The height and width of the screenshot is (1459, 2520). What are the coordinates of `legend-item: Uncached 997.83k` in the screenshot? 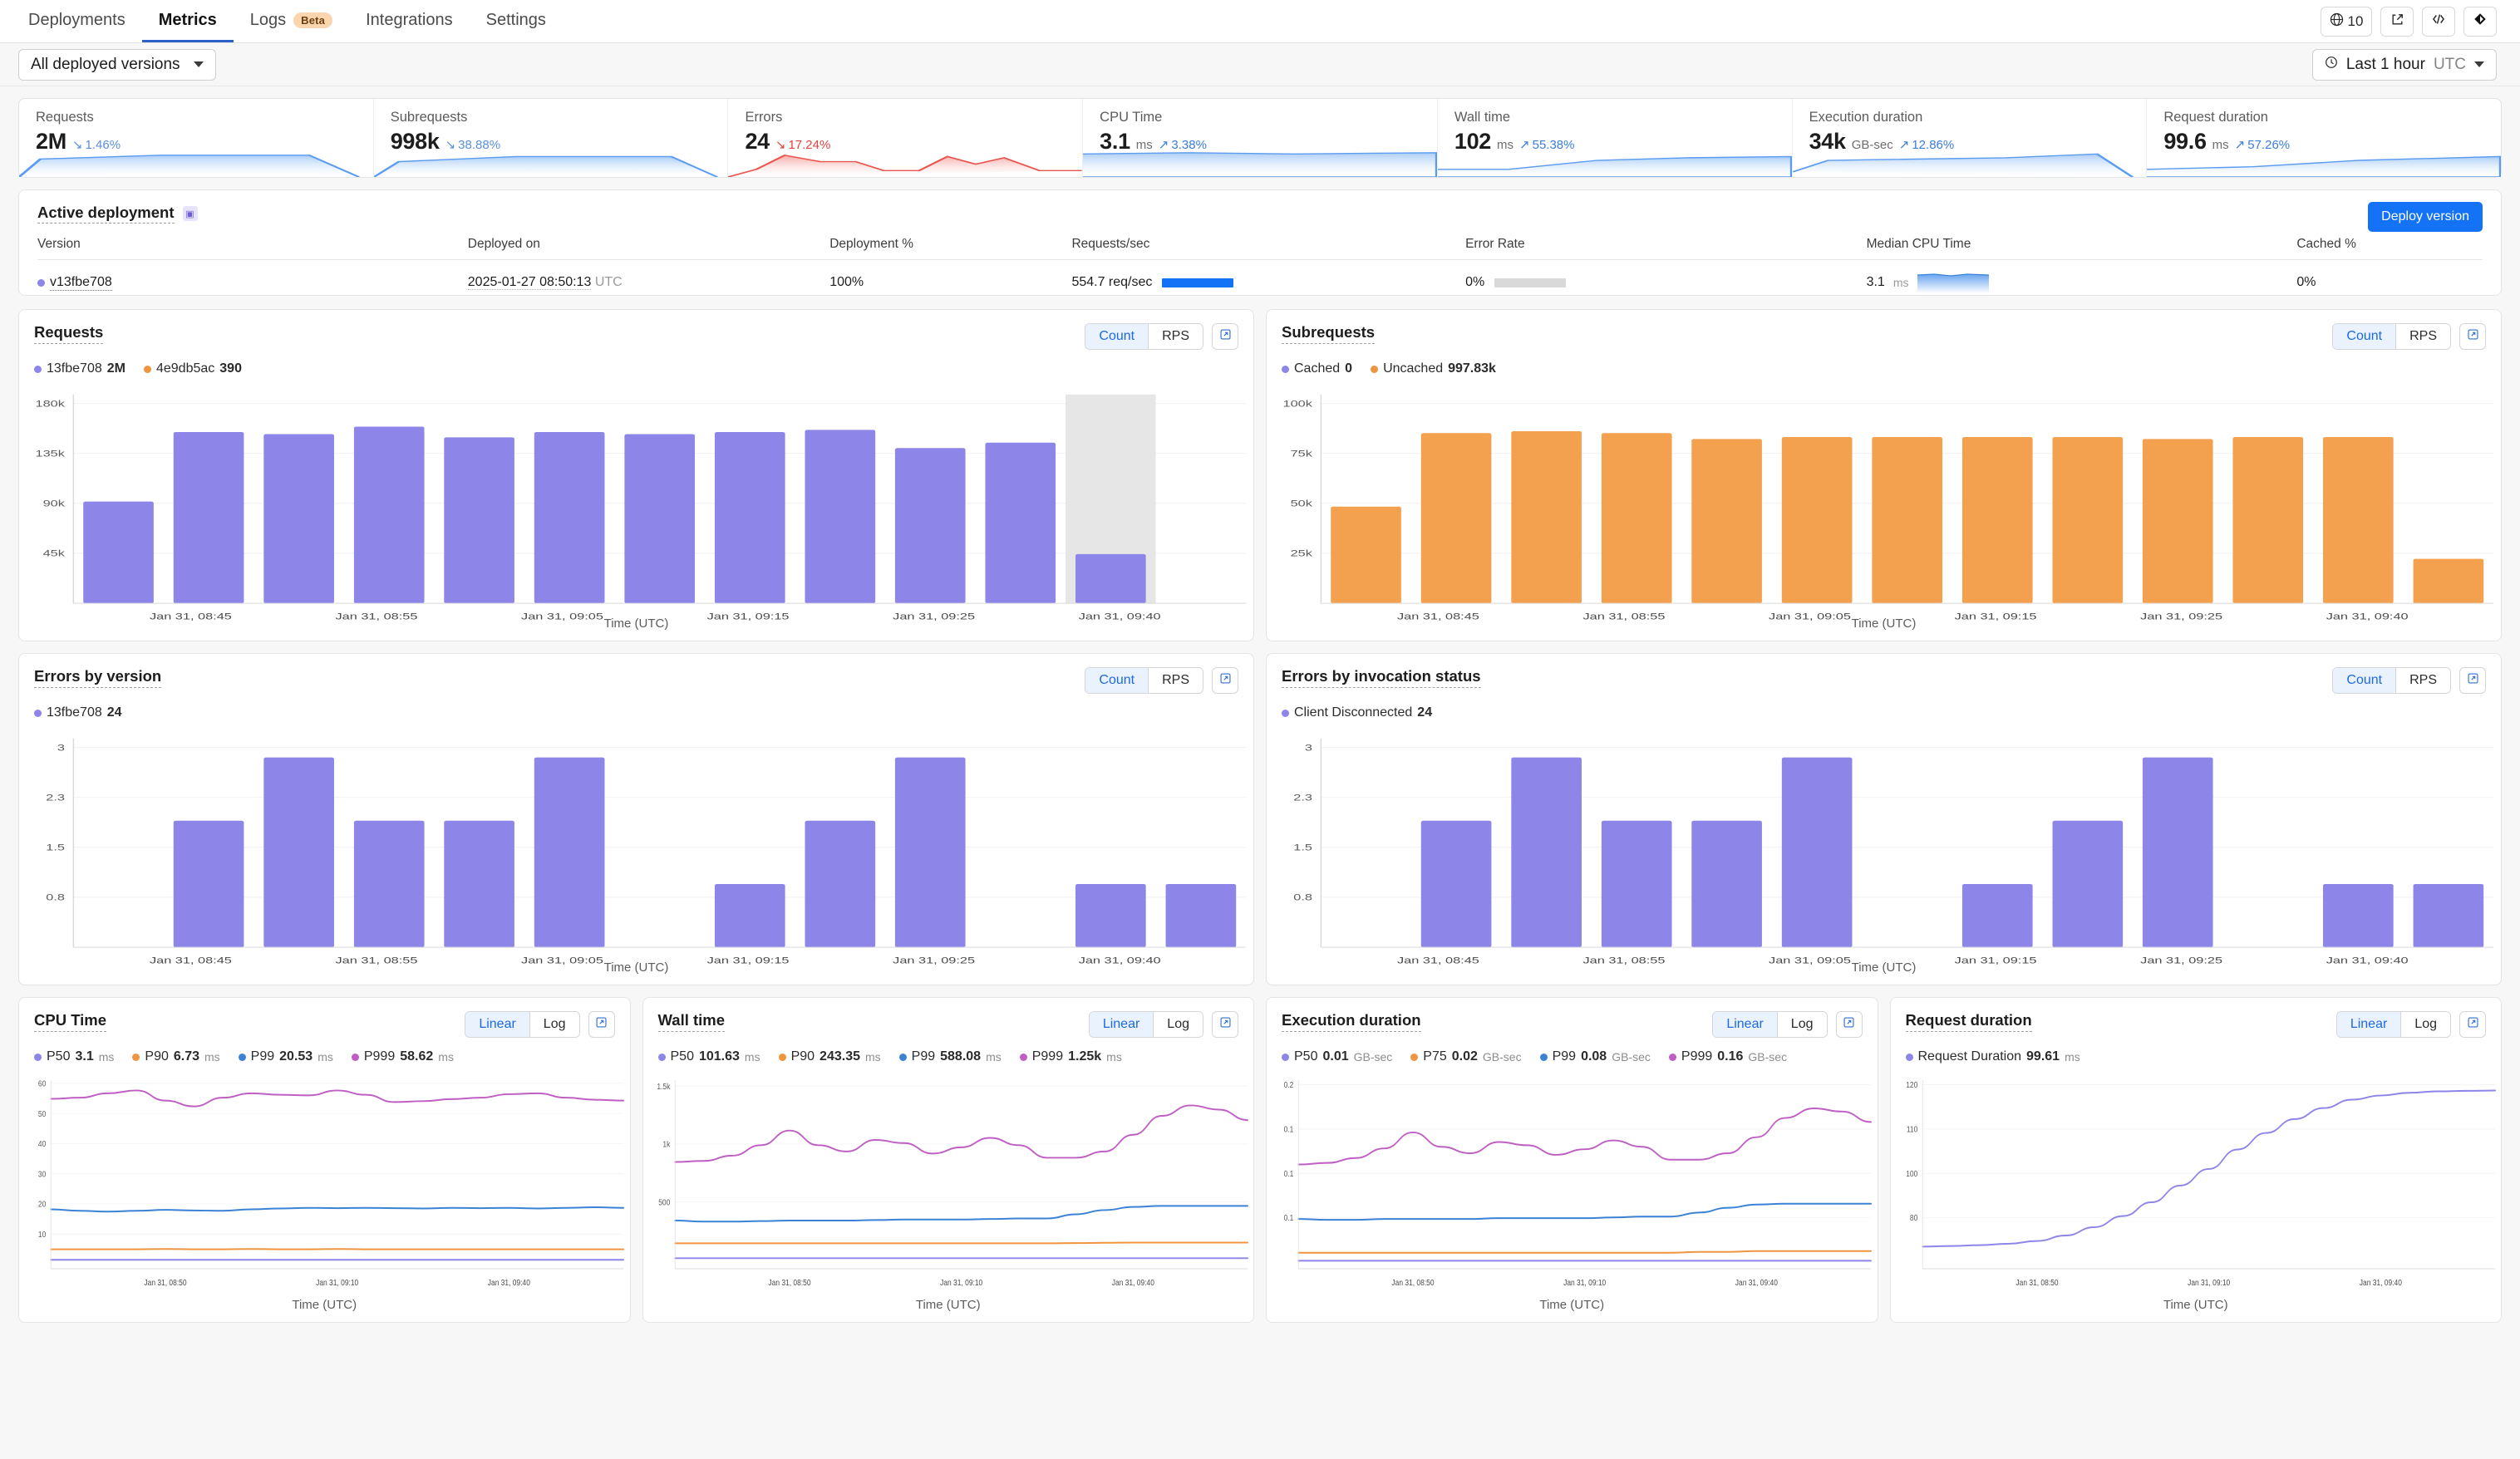 It's located at (1433, 368).